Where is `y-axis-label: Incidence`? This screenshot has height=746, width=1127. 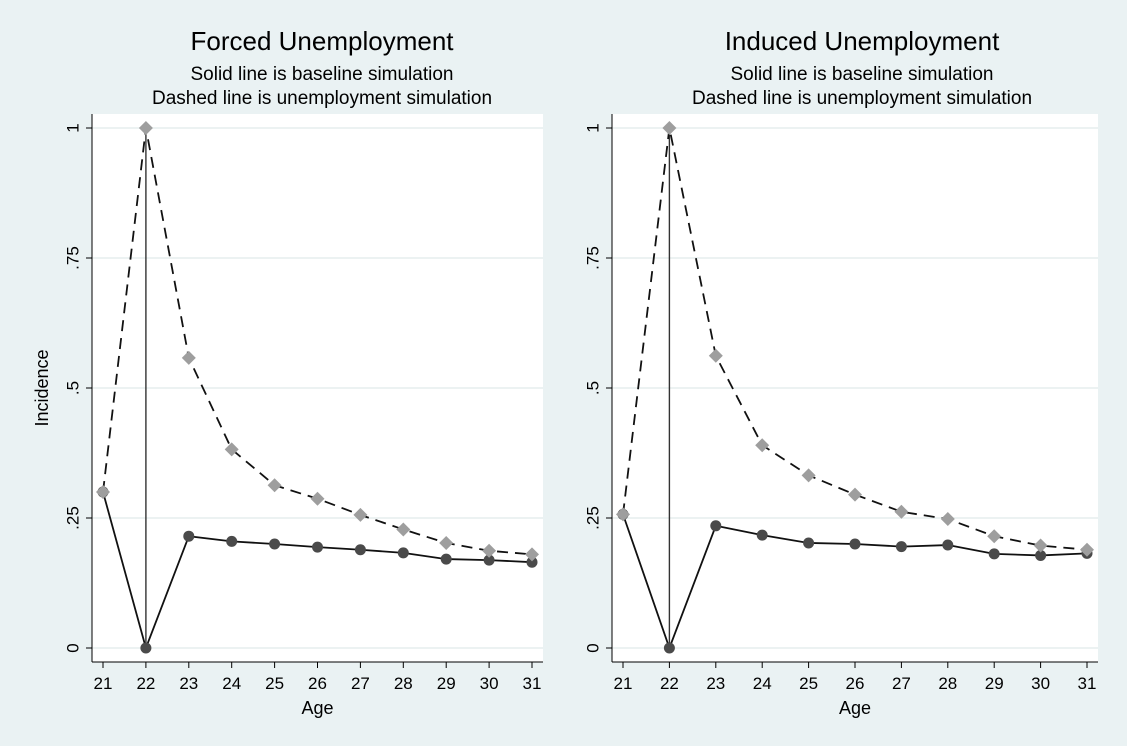 y-axis-label: Incidence is located at coordinates (42, 387).